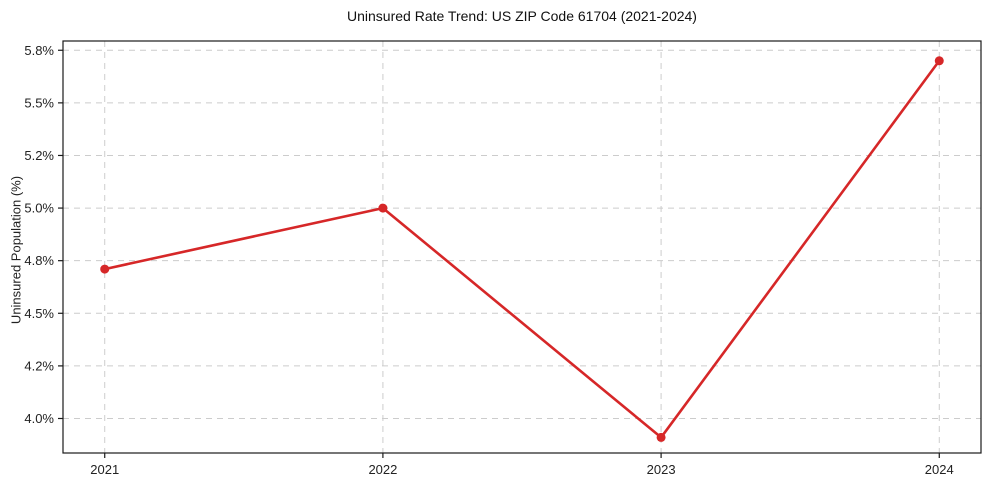  I want to click on y-axis-label: Uninsured Population (%), so click(16, 250).